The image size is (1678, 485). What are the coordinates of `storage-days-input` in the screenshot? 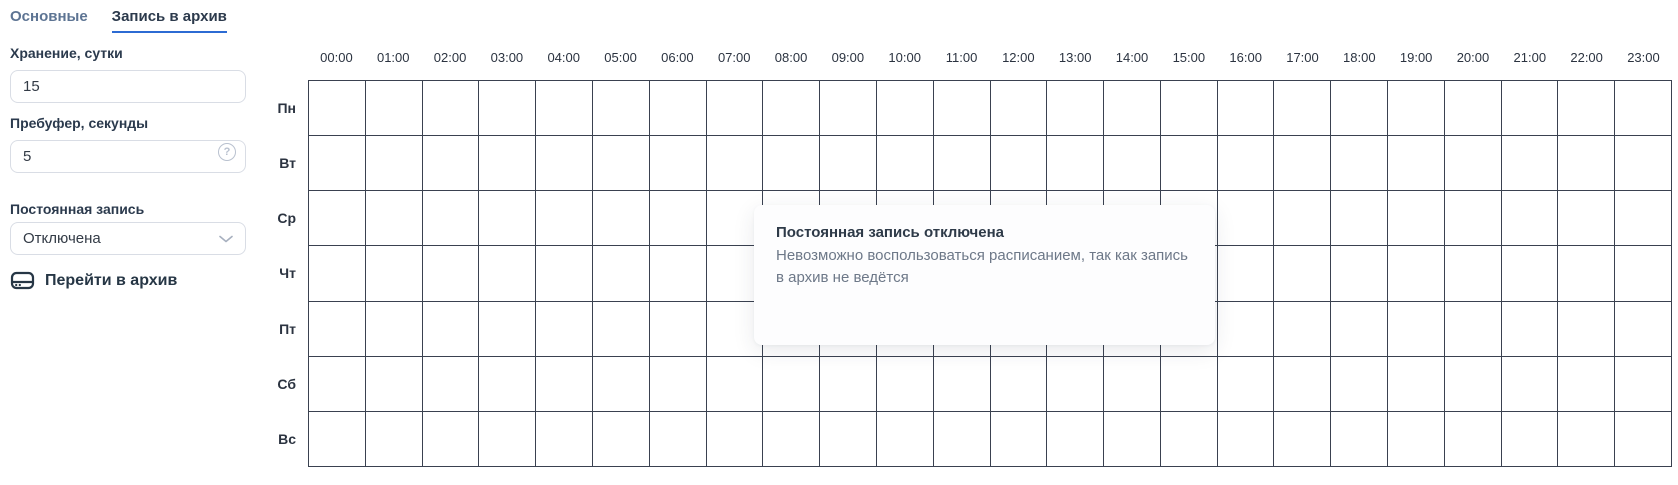 It's located at (128, 86).